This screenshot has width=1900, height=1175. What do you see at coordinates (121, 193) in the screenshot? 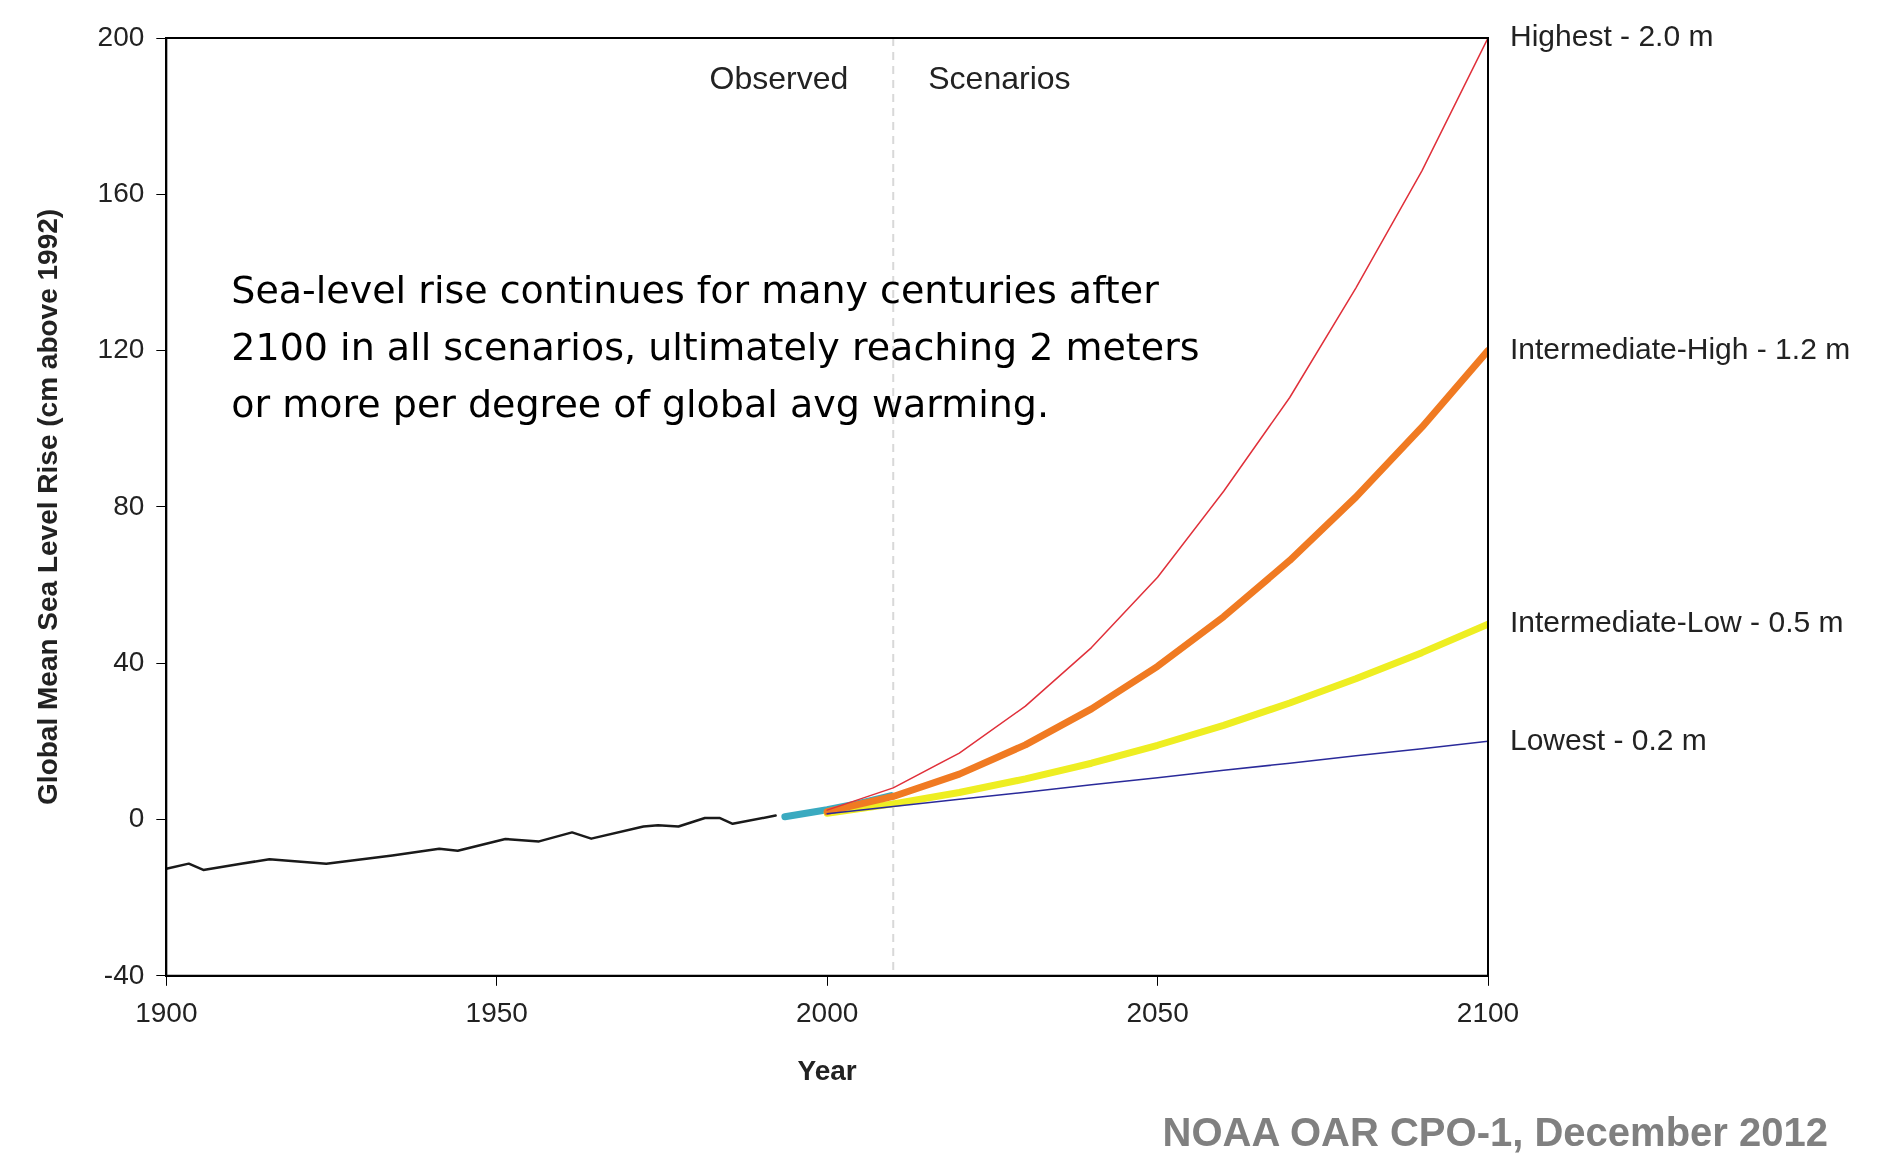
I see `y-tick-label: 160` at bounding box center [121, 193].